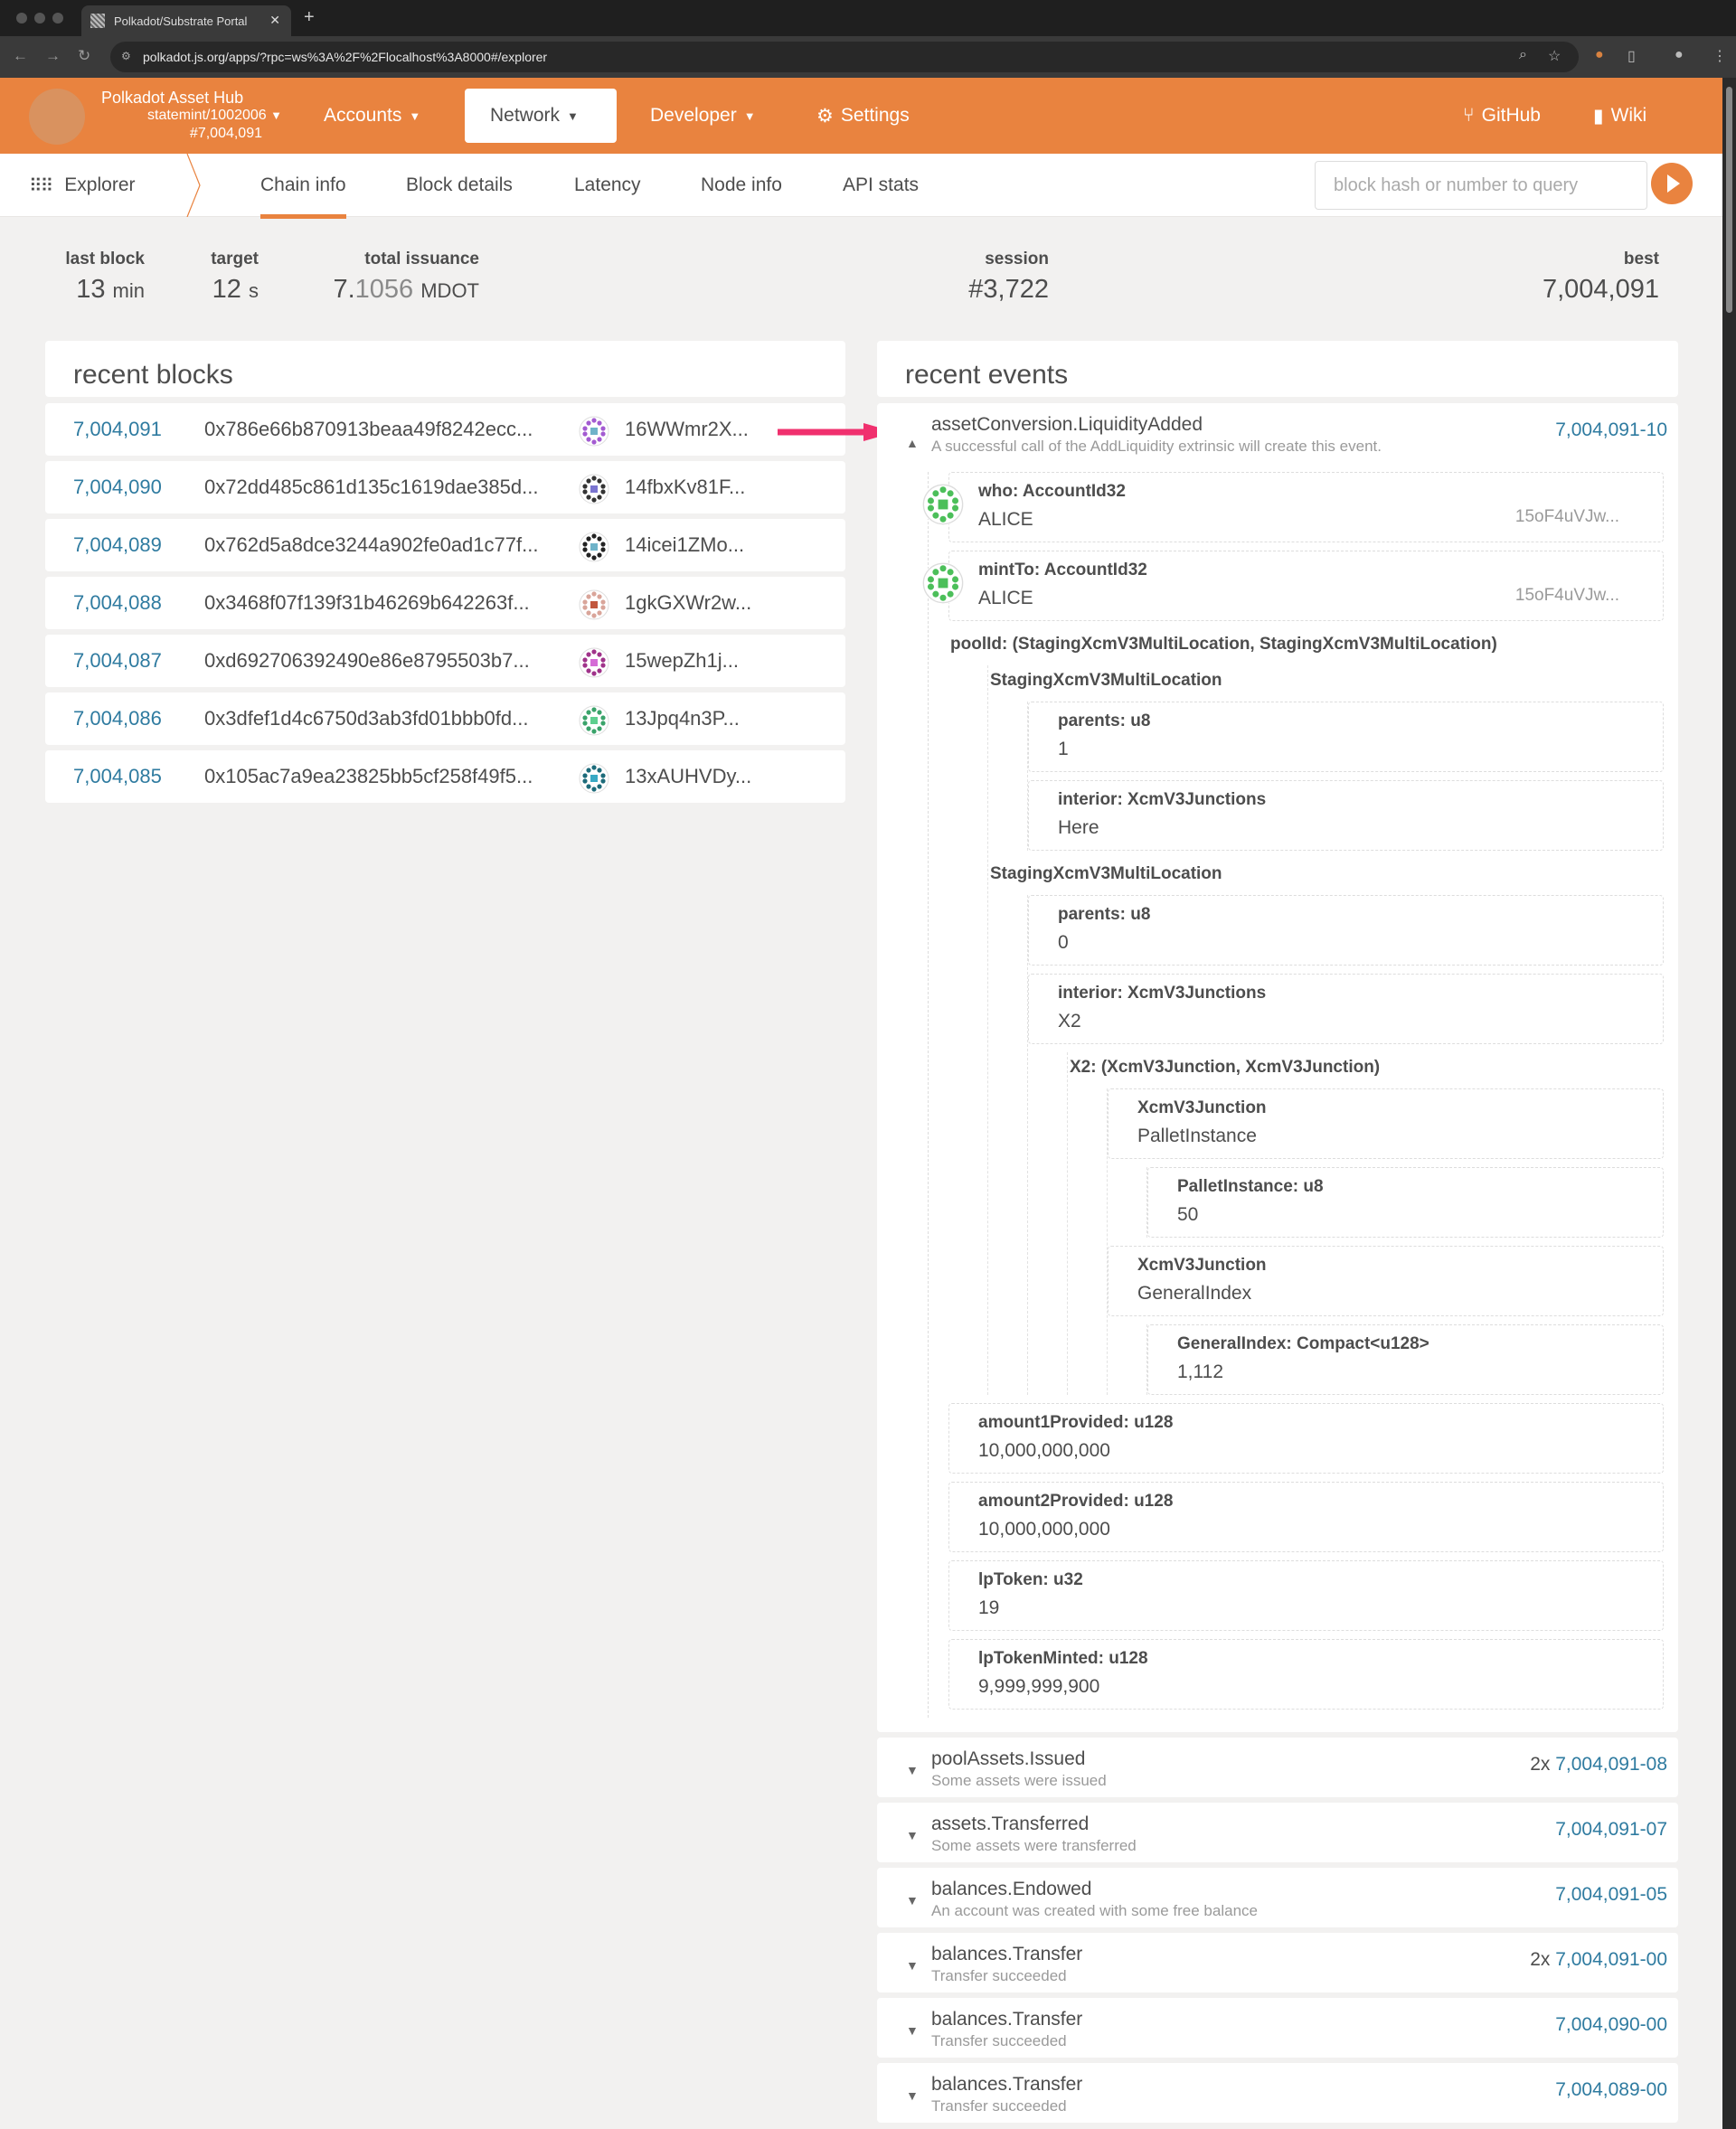 The image size is (1736, 2129). What do you see at coordinates (1719, 56) in the screenshot?
I see `more-menu-icon: ⋮` at bounding box center [1719, 56].